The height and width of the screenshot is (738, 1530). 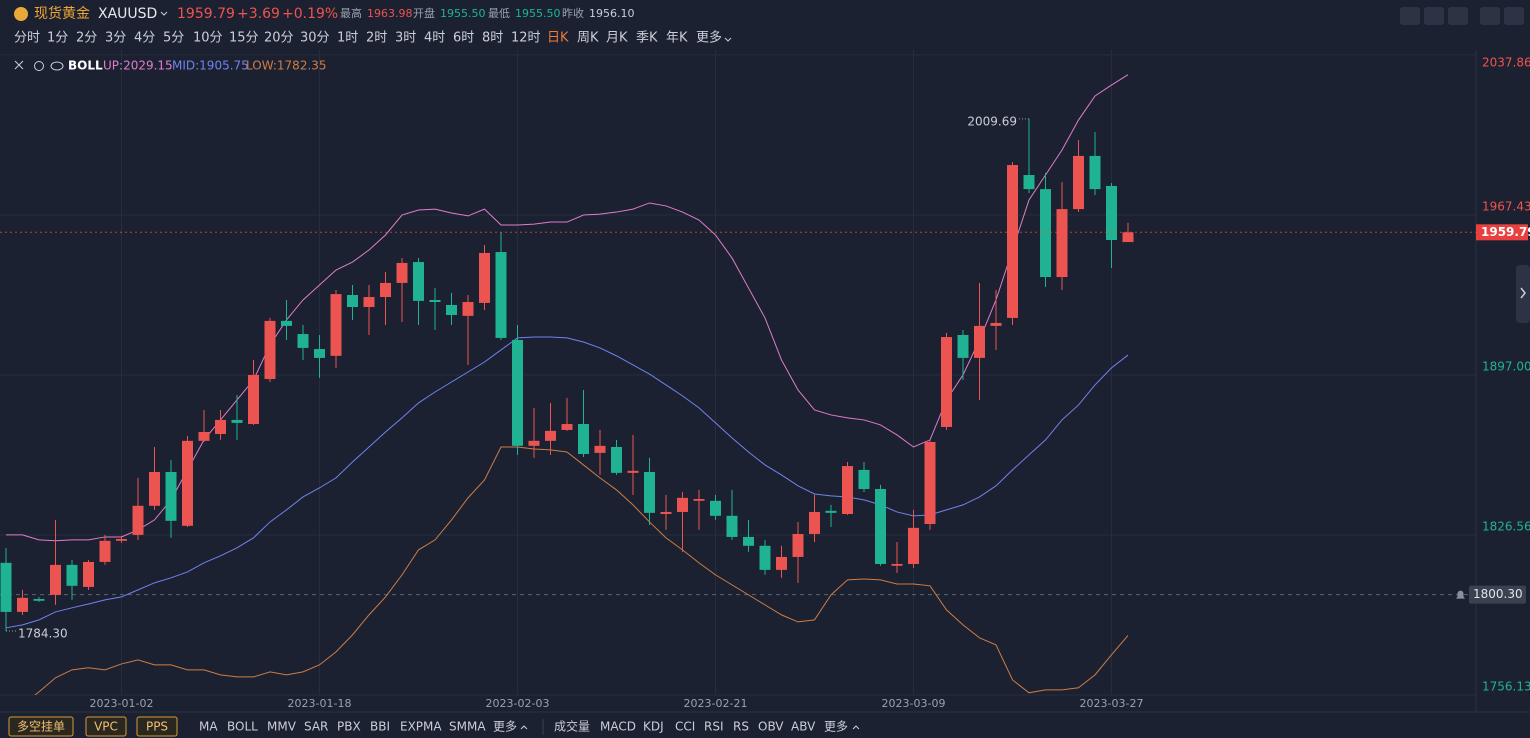 What do you see at coordinates (612, 13) in the screenshot?
I see `stat-value: 1956.10` at bounding box center [612, 13].